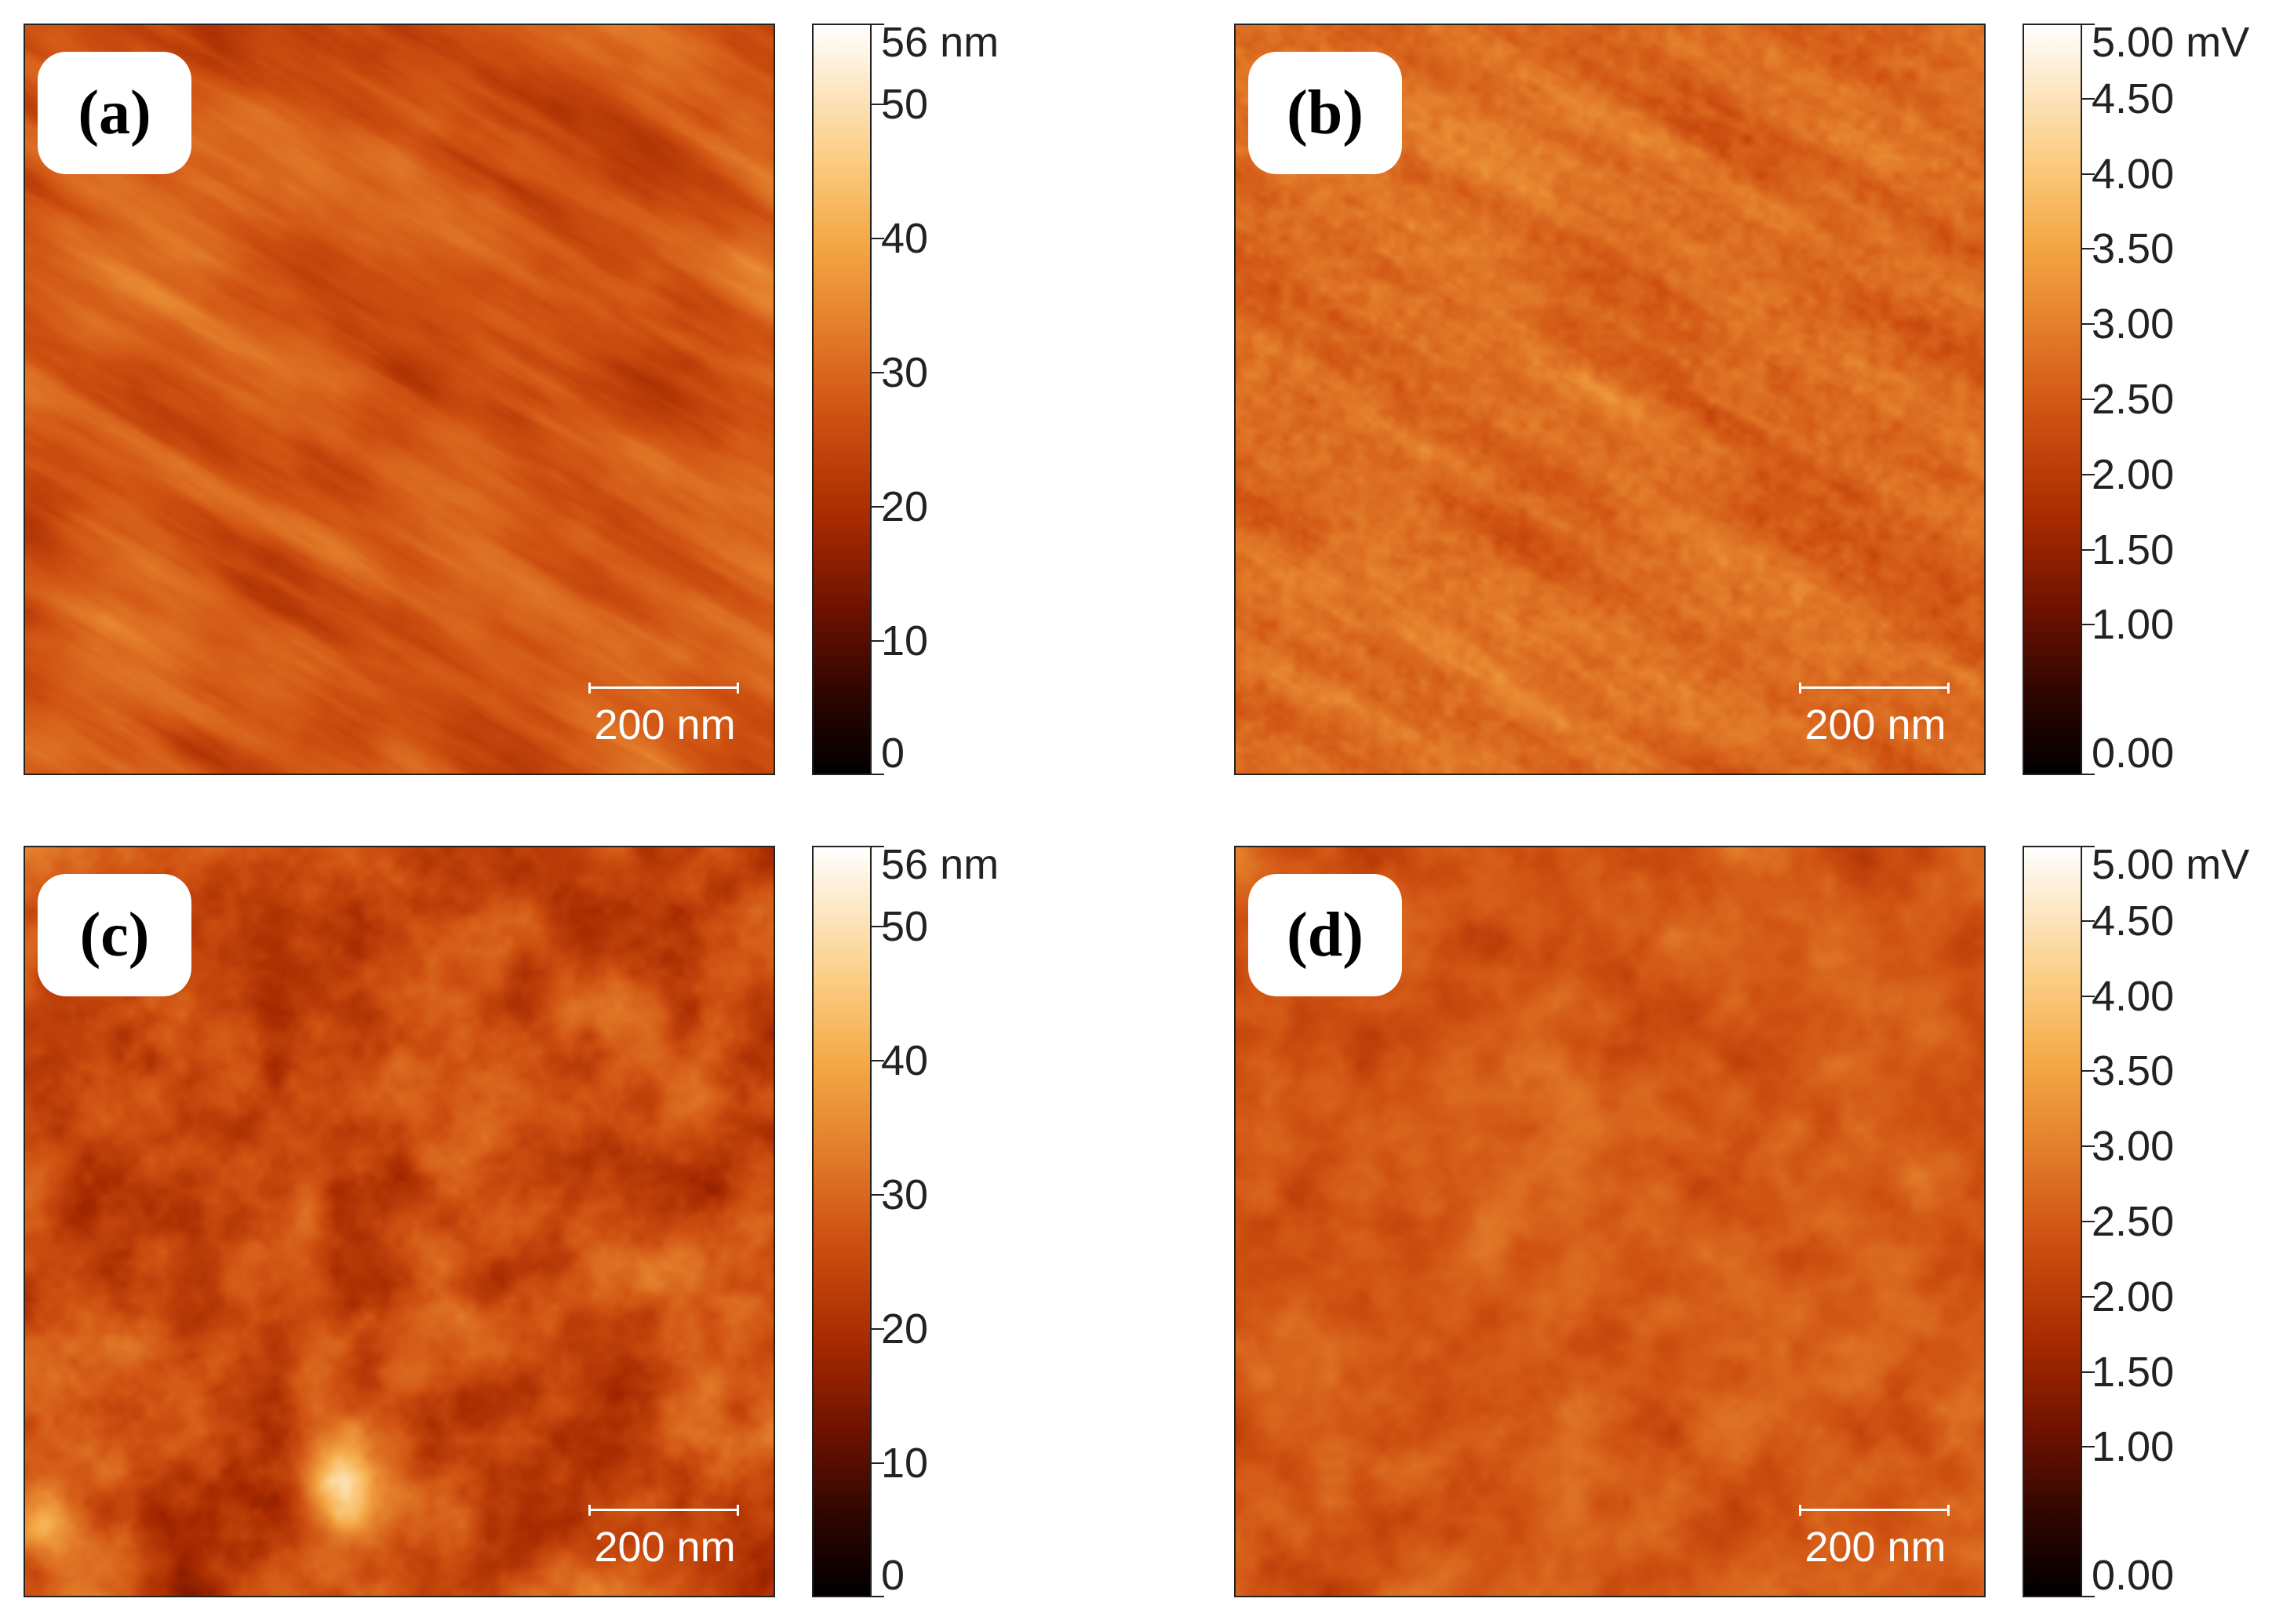 The image size is (2283, 1624). Describe the element at coordinates (114, 935) in the screenshot. I see `panel-label: (c)` at that location.